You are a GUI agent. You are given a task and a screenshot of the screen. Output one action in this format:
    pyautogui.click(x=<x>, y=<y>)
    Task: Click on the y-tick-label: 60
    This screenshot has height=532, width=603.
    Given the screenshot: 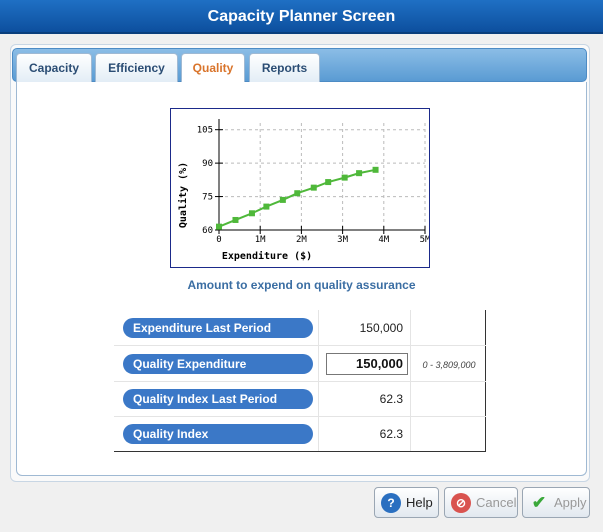 What is the action you would take?
    pyautogui.click(x=207, y=231)
    